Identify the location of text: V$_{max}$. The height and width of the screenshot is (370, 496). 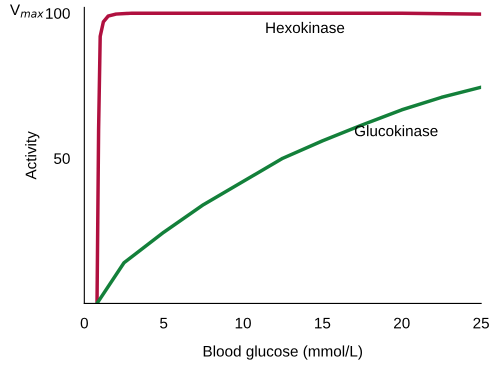
(27, 11).